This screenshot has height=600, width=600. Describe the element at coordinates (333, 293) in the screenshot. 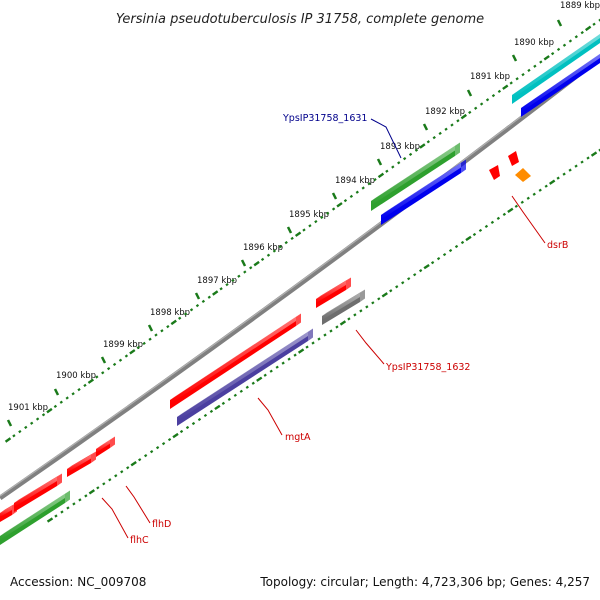

I see `gene-red-small` at that location.